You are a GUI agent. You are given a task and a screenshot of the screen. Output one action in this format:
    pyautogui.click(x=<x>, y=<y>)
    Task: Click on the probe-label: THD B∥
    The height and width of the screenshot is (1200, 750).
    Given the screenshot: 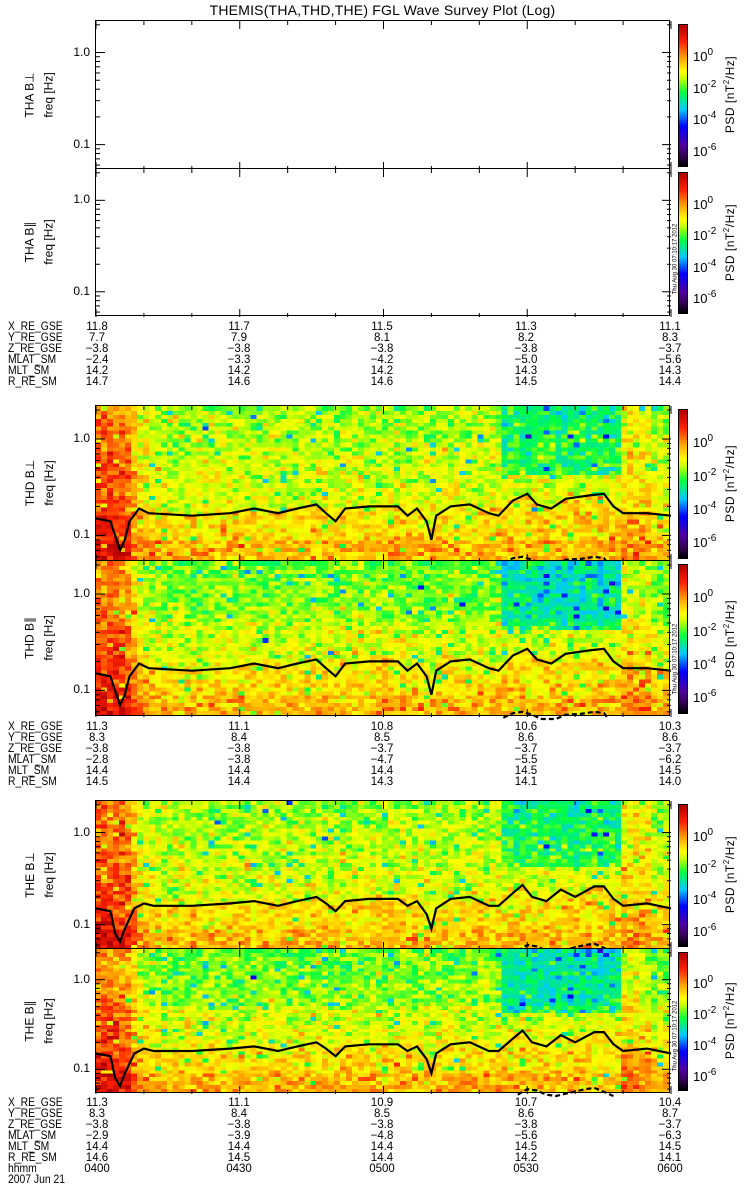 What is the action you would take?
    pyautogui.click(x=29, y=638)
    